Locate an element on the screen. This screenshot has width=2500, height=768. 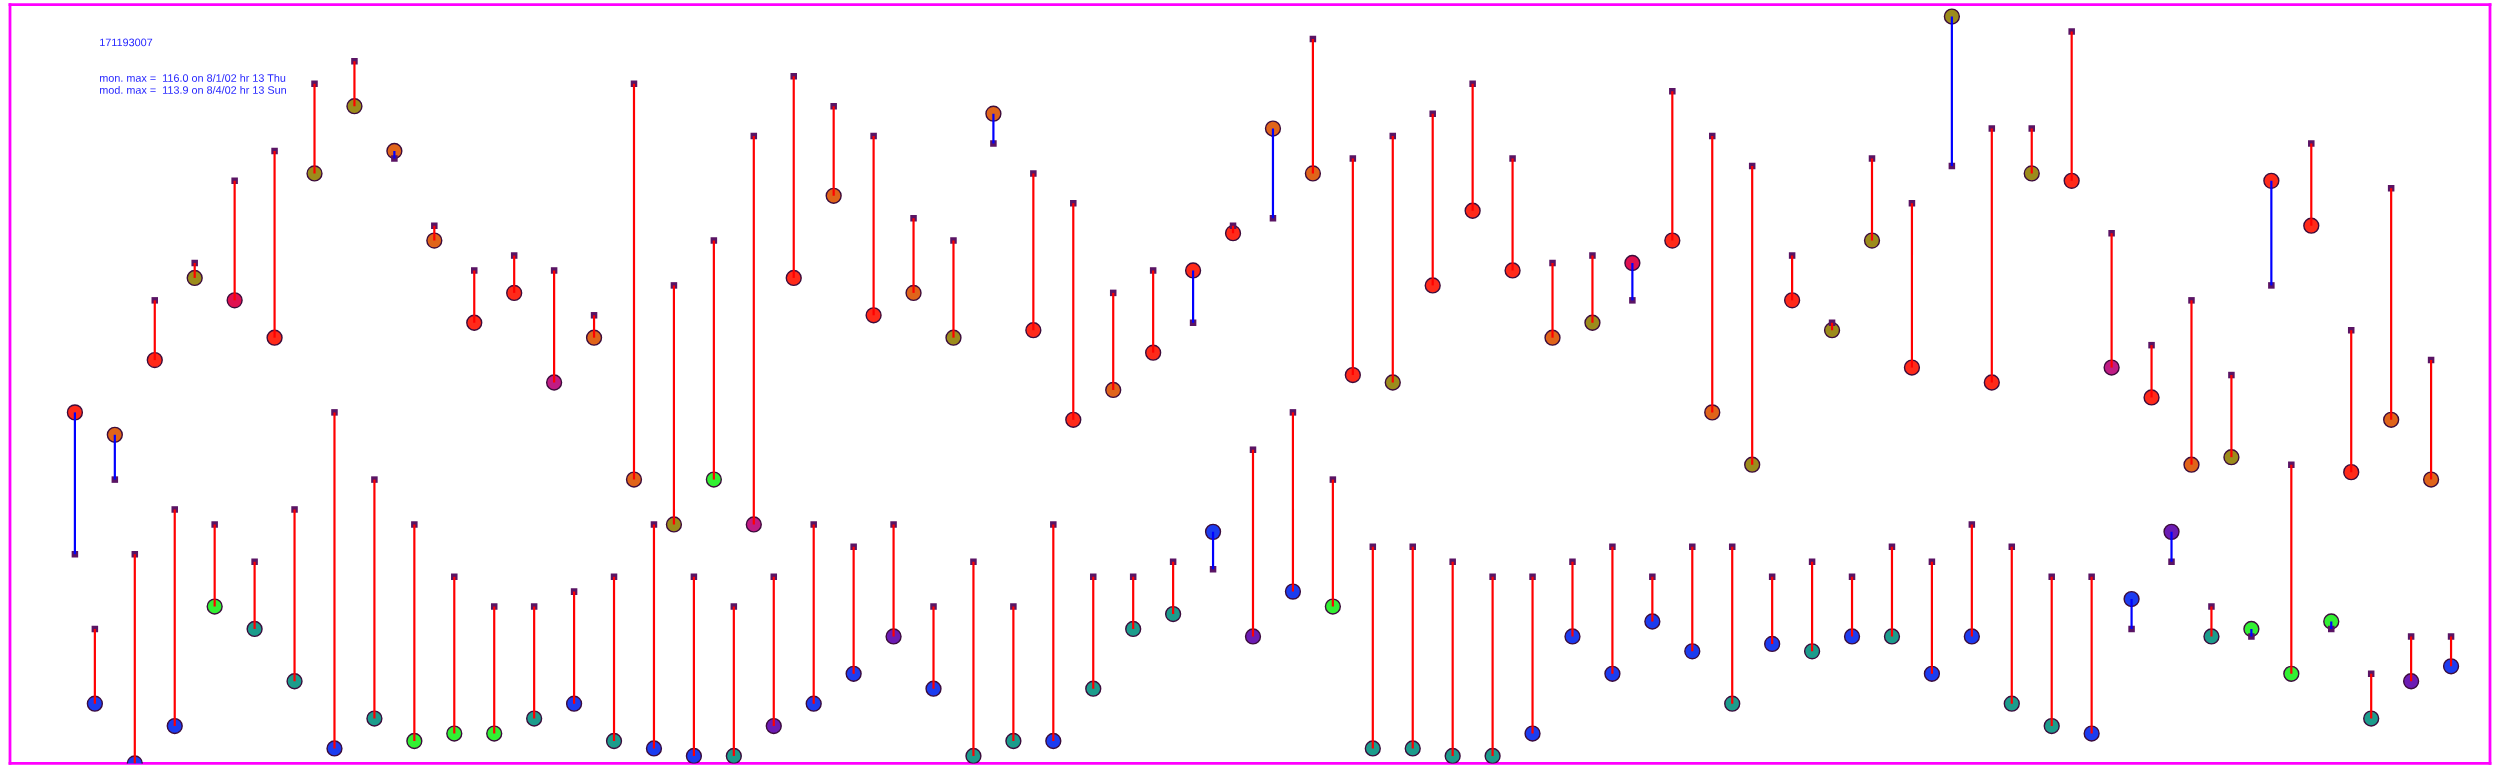
annotation: mod. max = 113.9 on 8/4/02 hr 13 Sun is located at coordinates (193, 89).